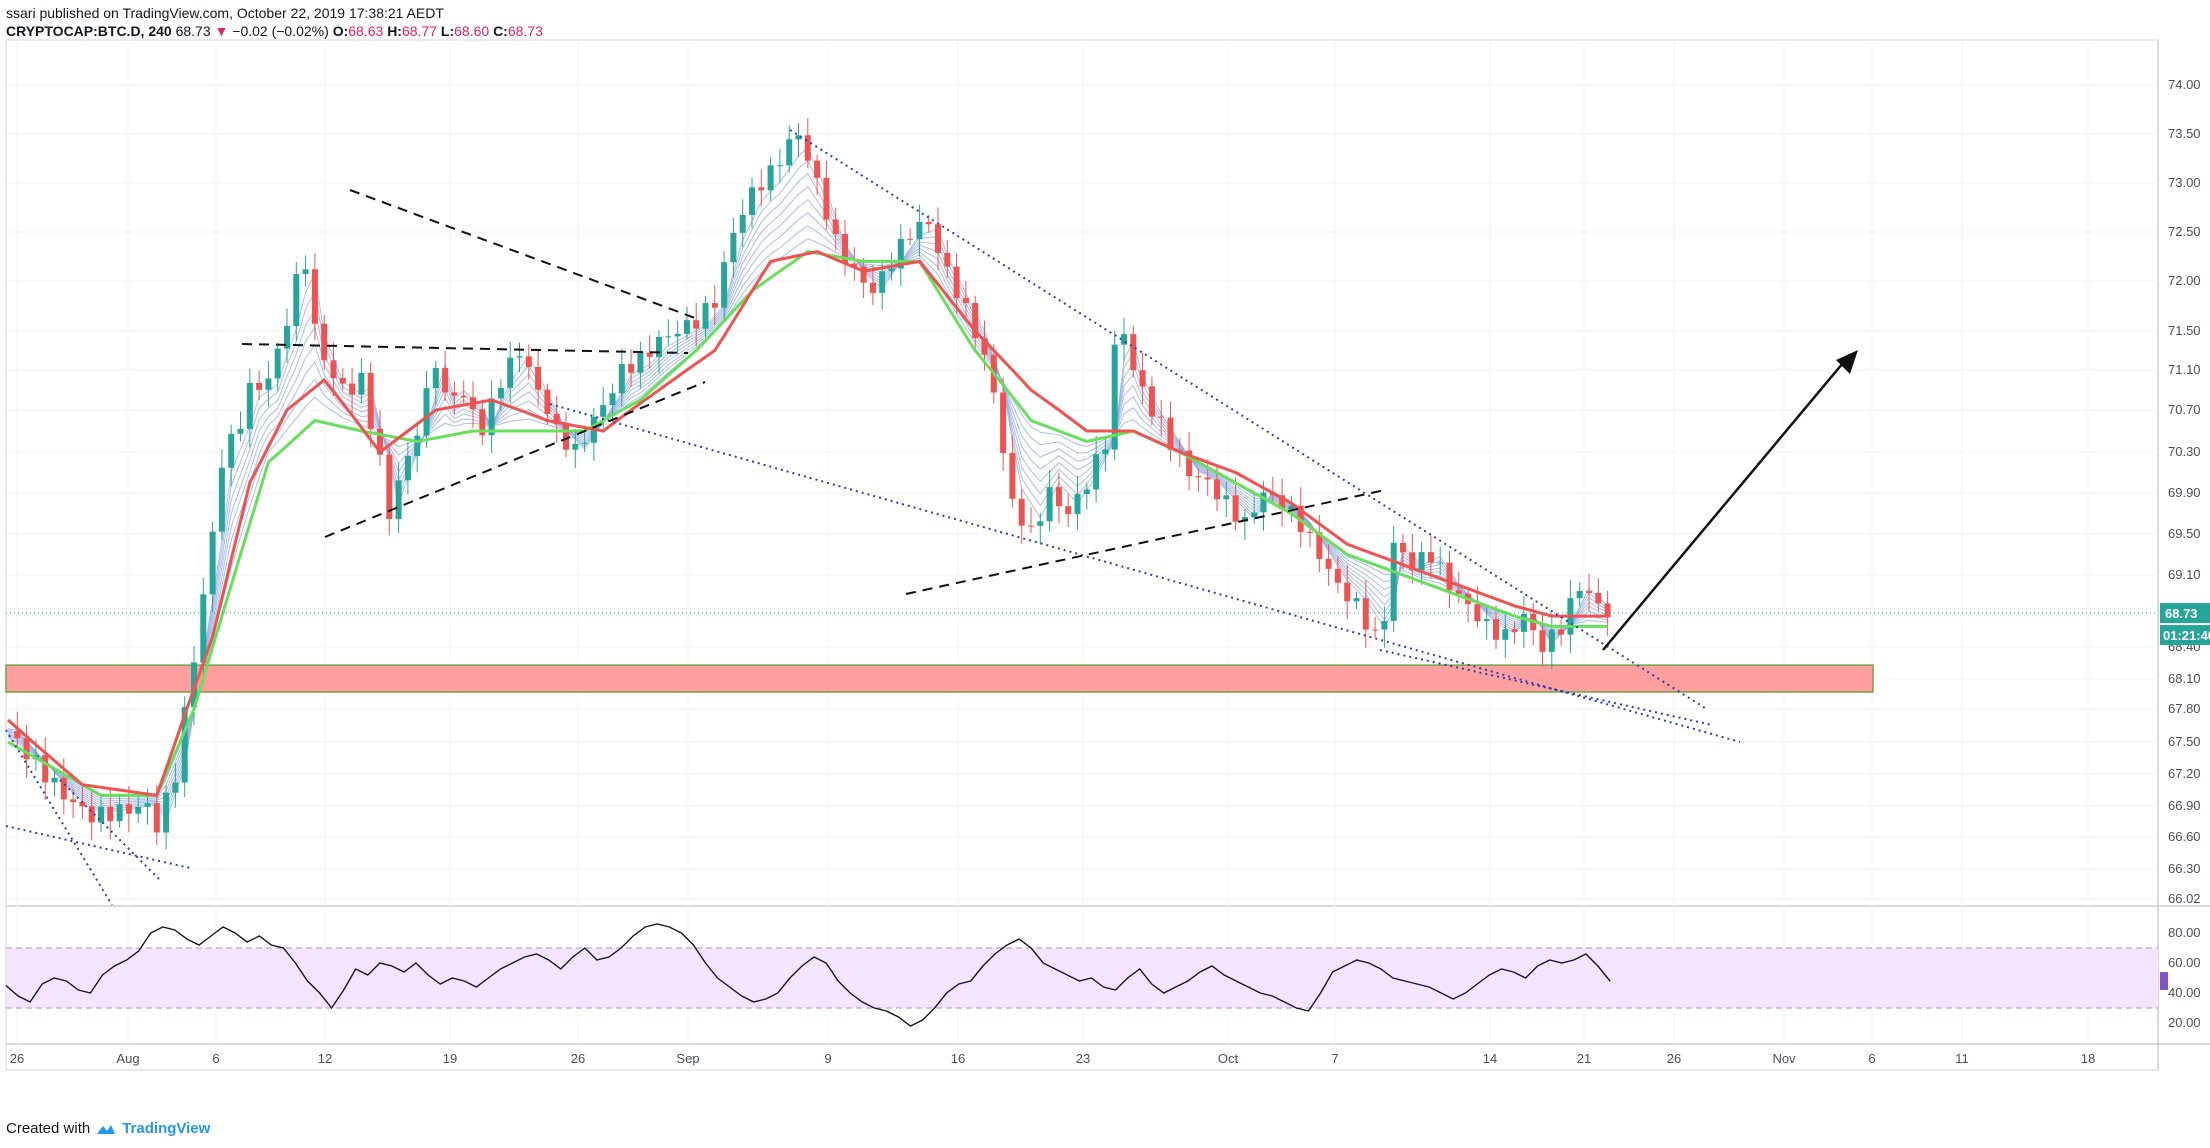 The image size is (2210, 1148). I want to click on low-value: 68.60, so click(472, 31).